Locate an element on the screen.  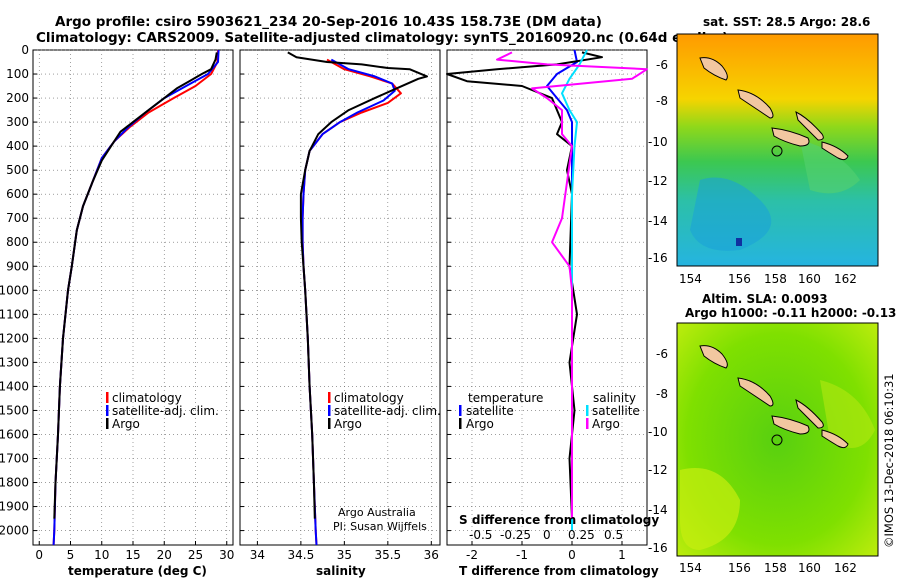
depth-tick-label: 1600 is located at coordinates (14, 434).